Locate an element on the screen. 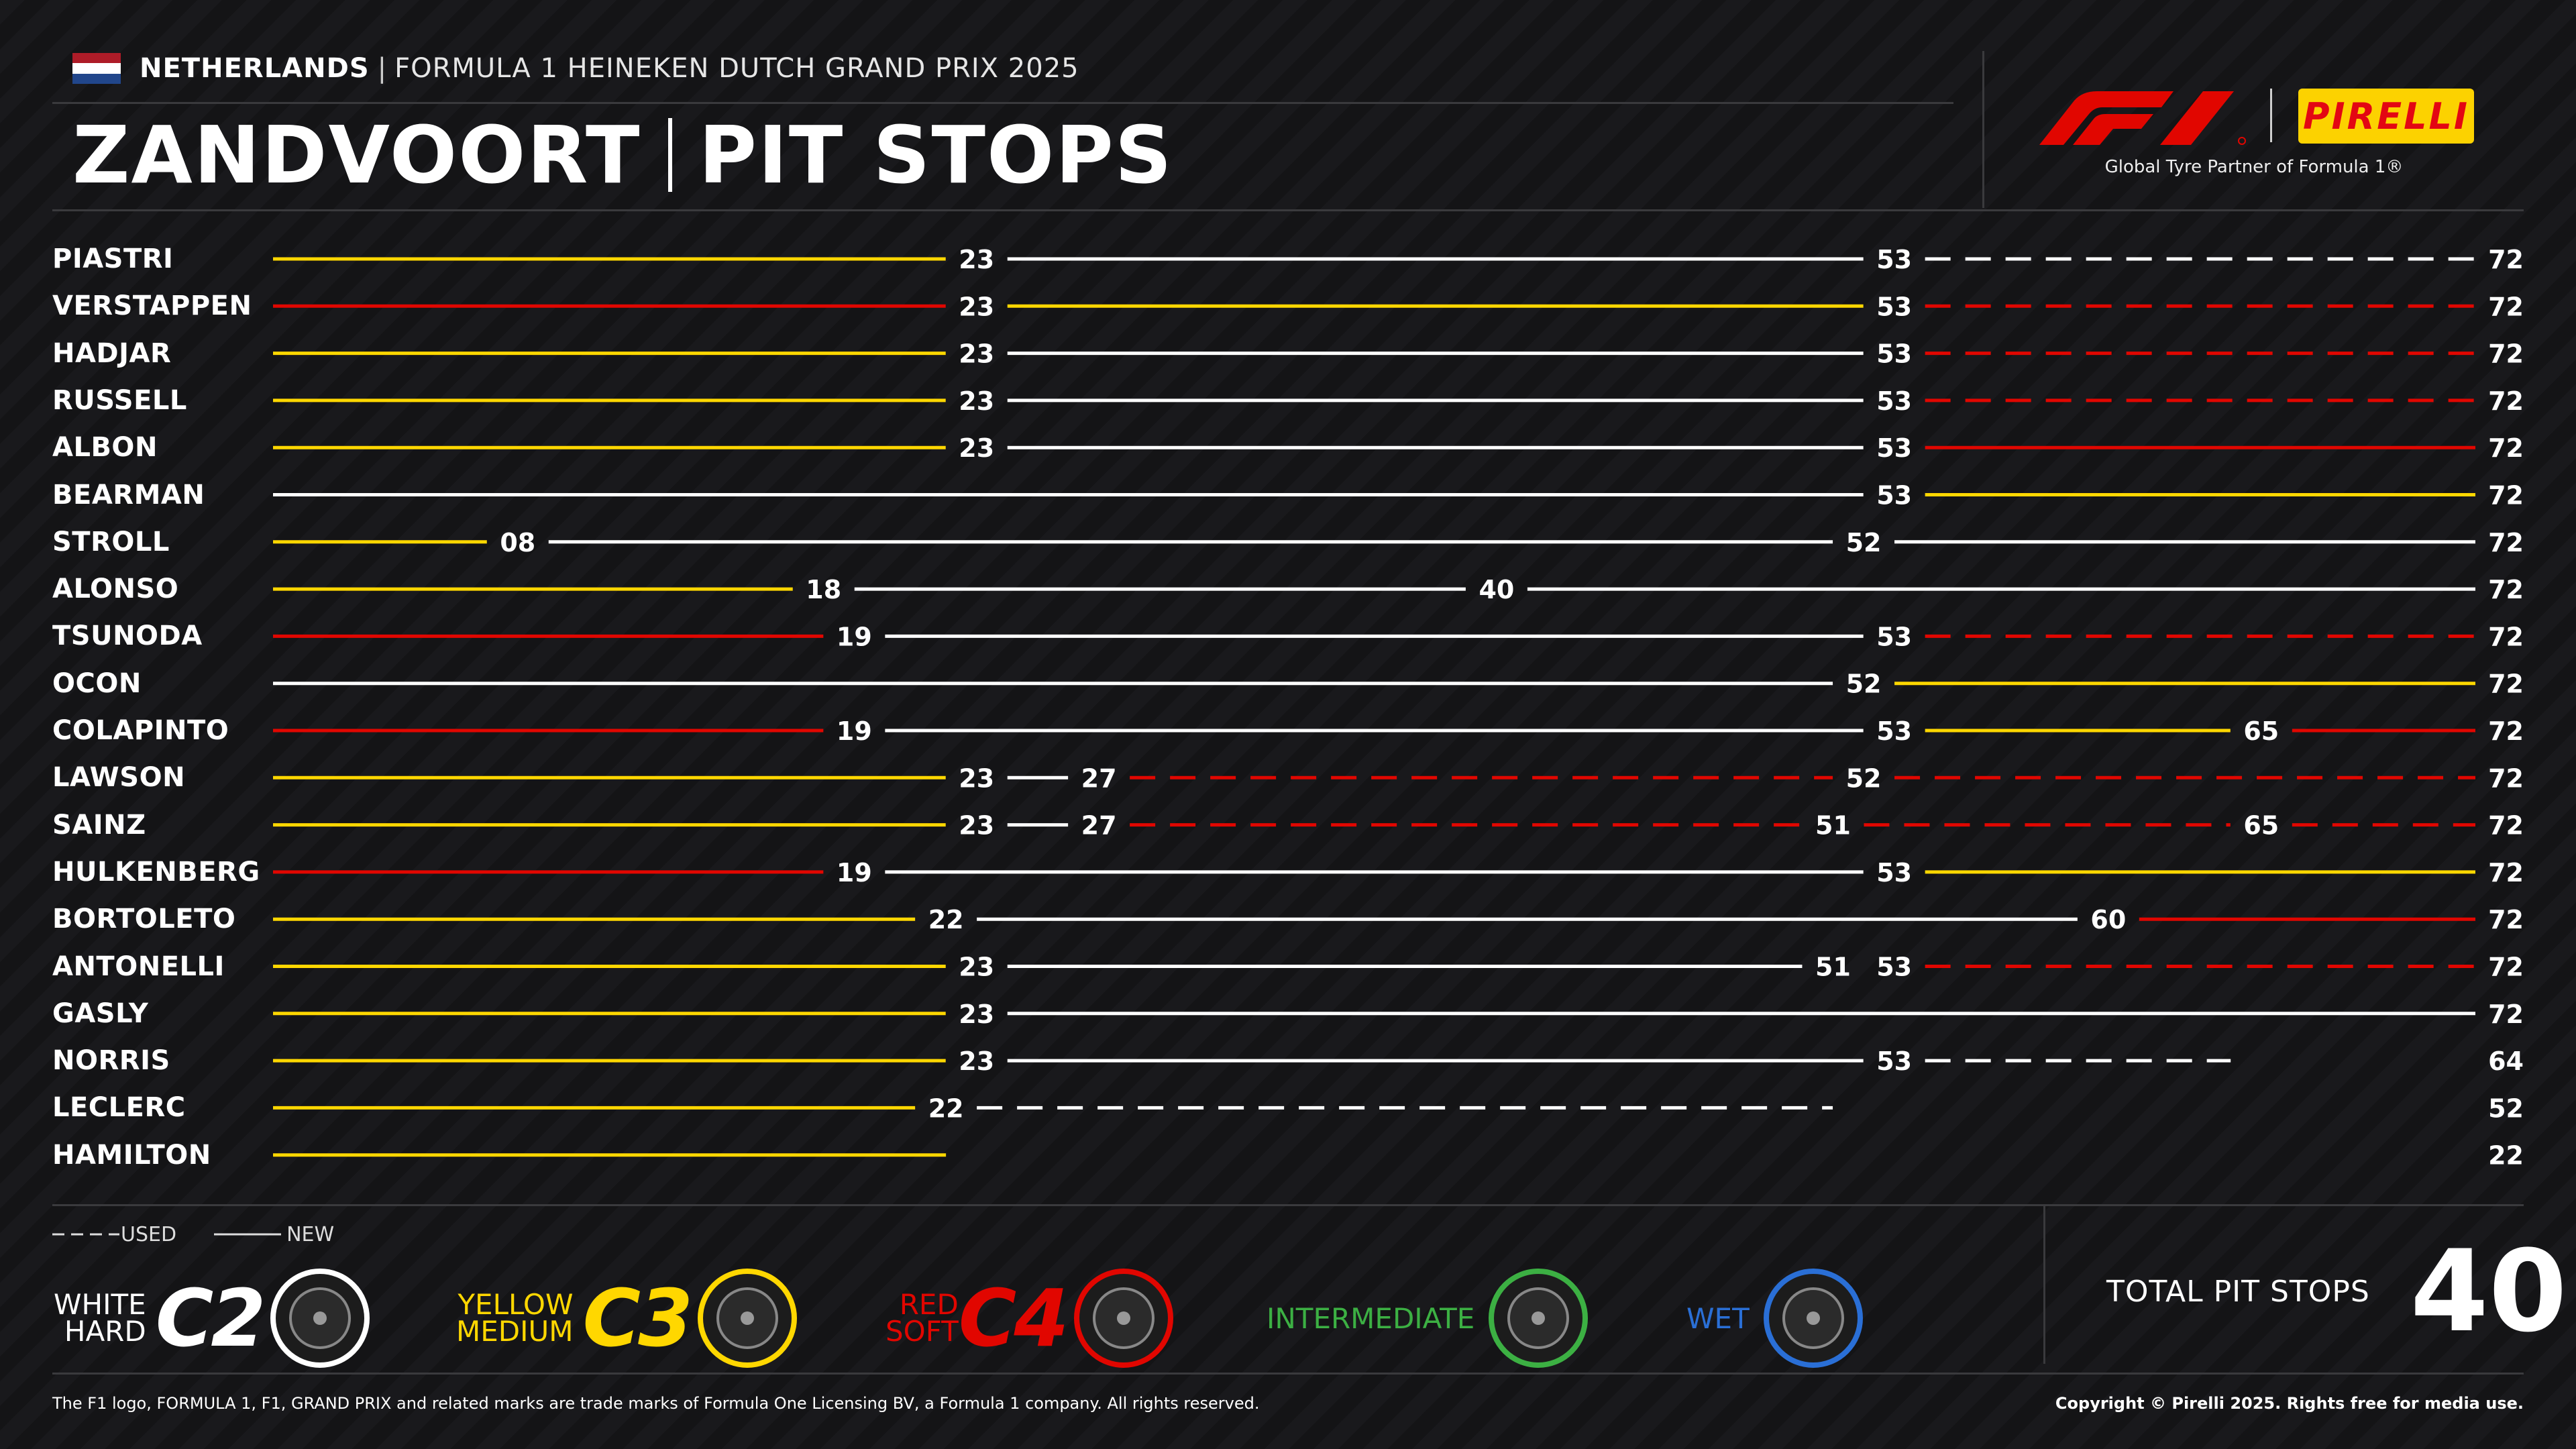  legend-wet: WET is located at coordinates (1775, 1318).